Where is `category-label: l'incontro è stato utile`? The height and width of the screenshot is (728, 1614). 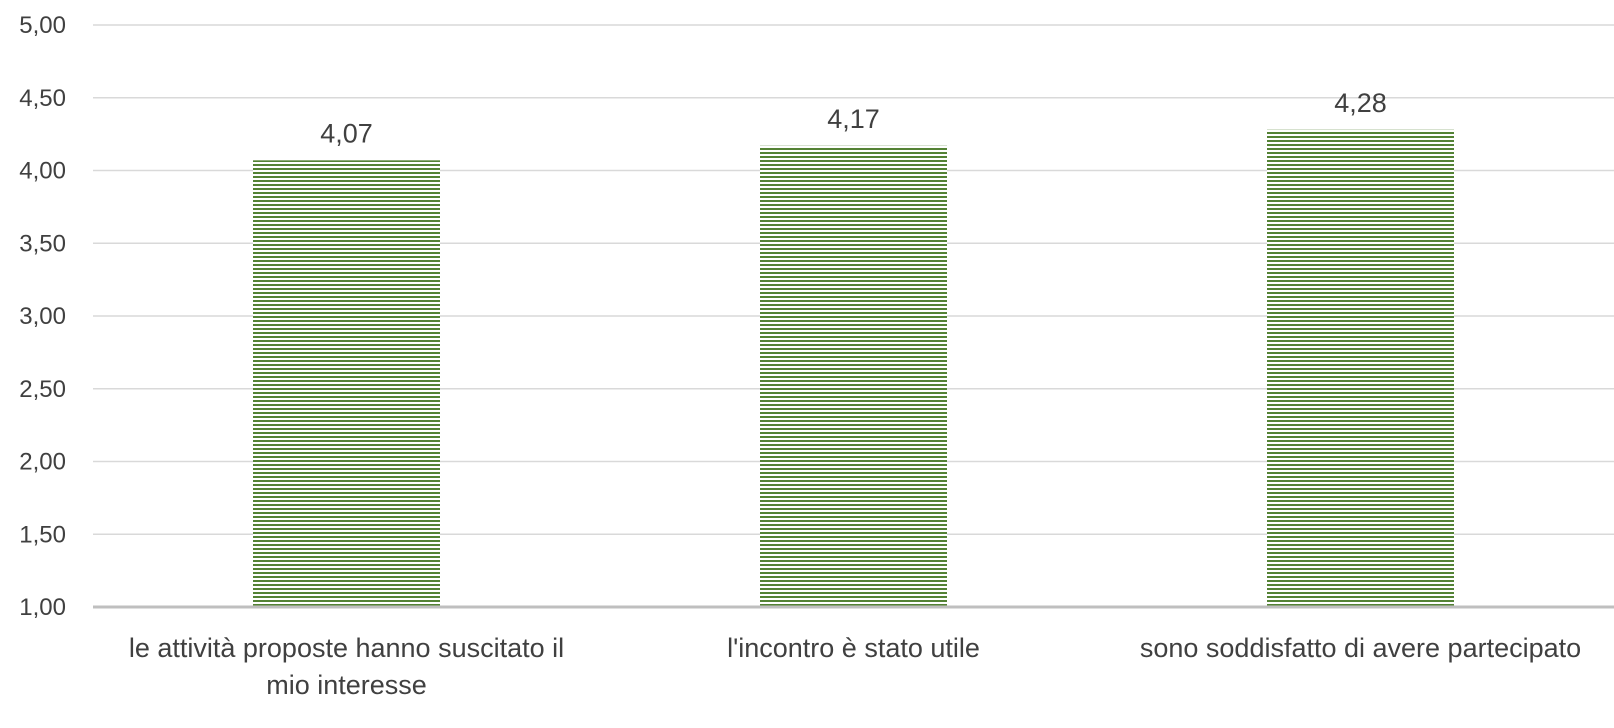
category-label: l'incontro è stato utile is located at coordinates (853, 648).